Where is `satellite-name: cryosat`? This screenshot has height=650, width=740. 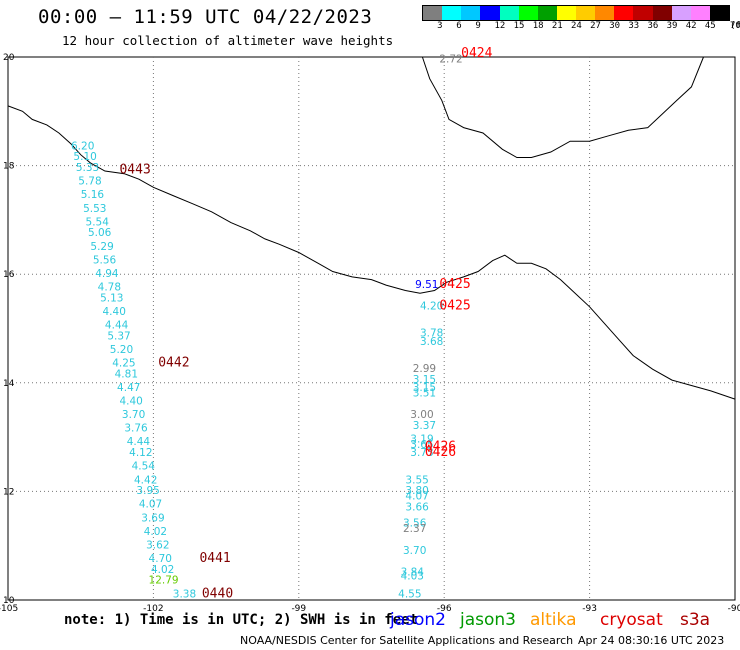 satellite-name: cryosat is located at coordinates (631, 620).